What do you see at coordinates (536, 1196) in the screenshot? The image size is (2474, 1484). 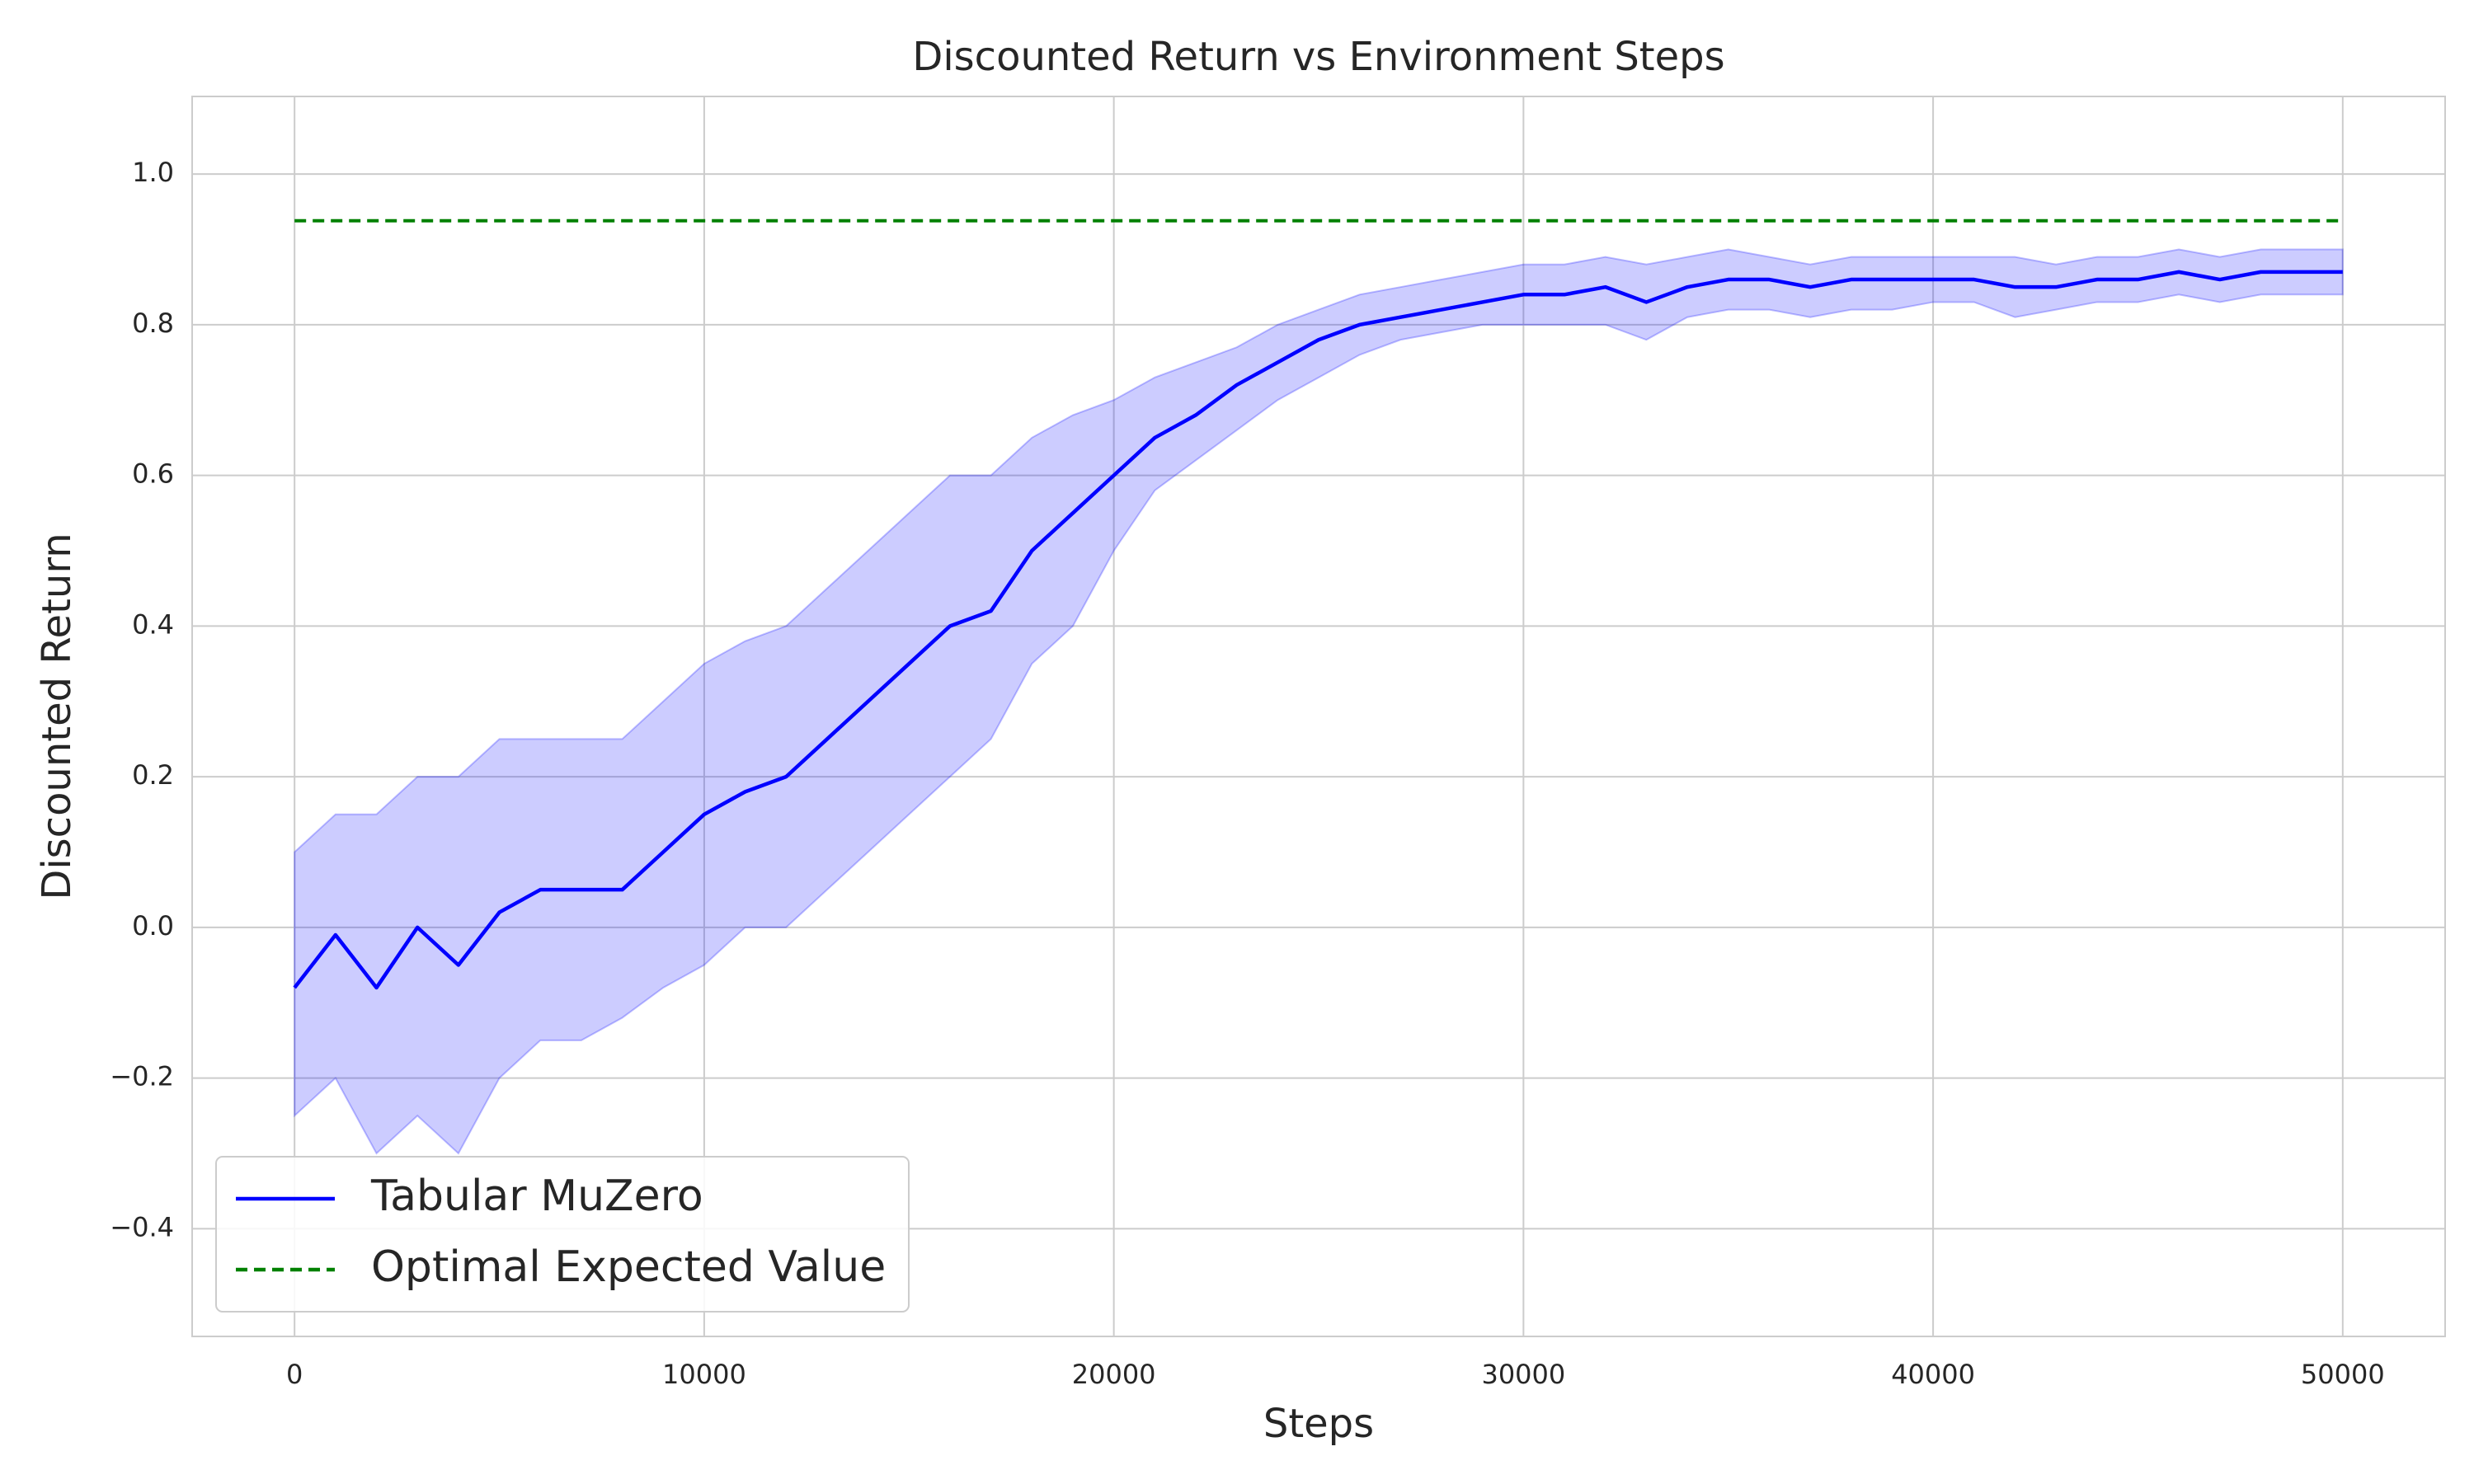 I see `legend-label: Tabular MuZero` at bounding box center [536, 1196].